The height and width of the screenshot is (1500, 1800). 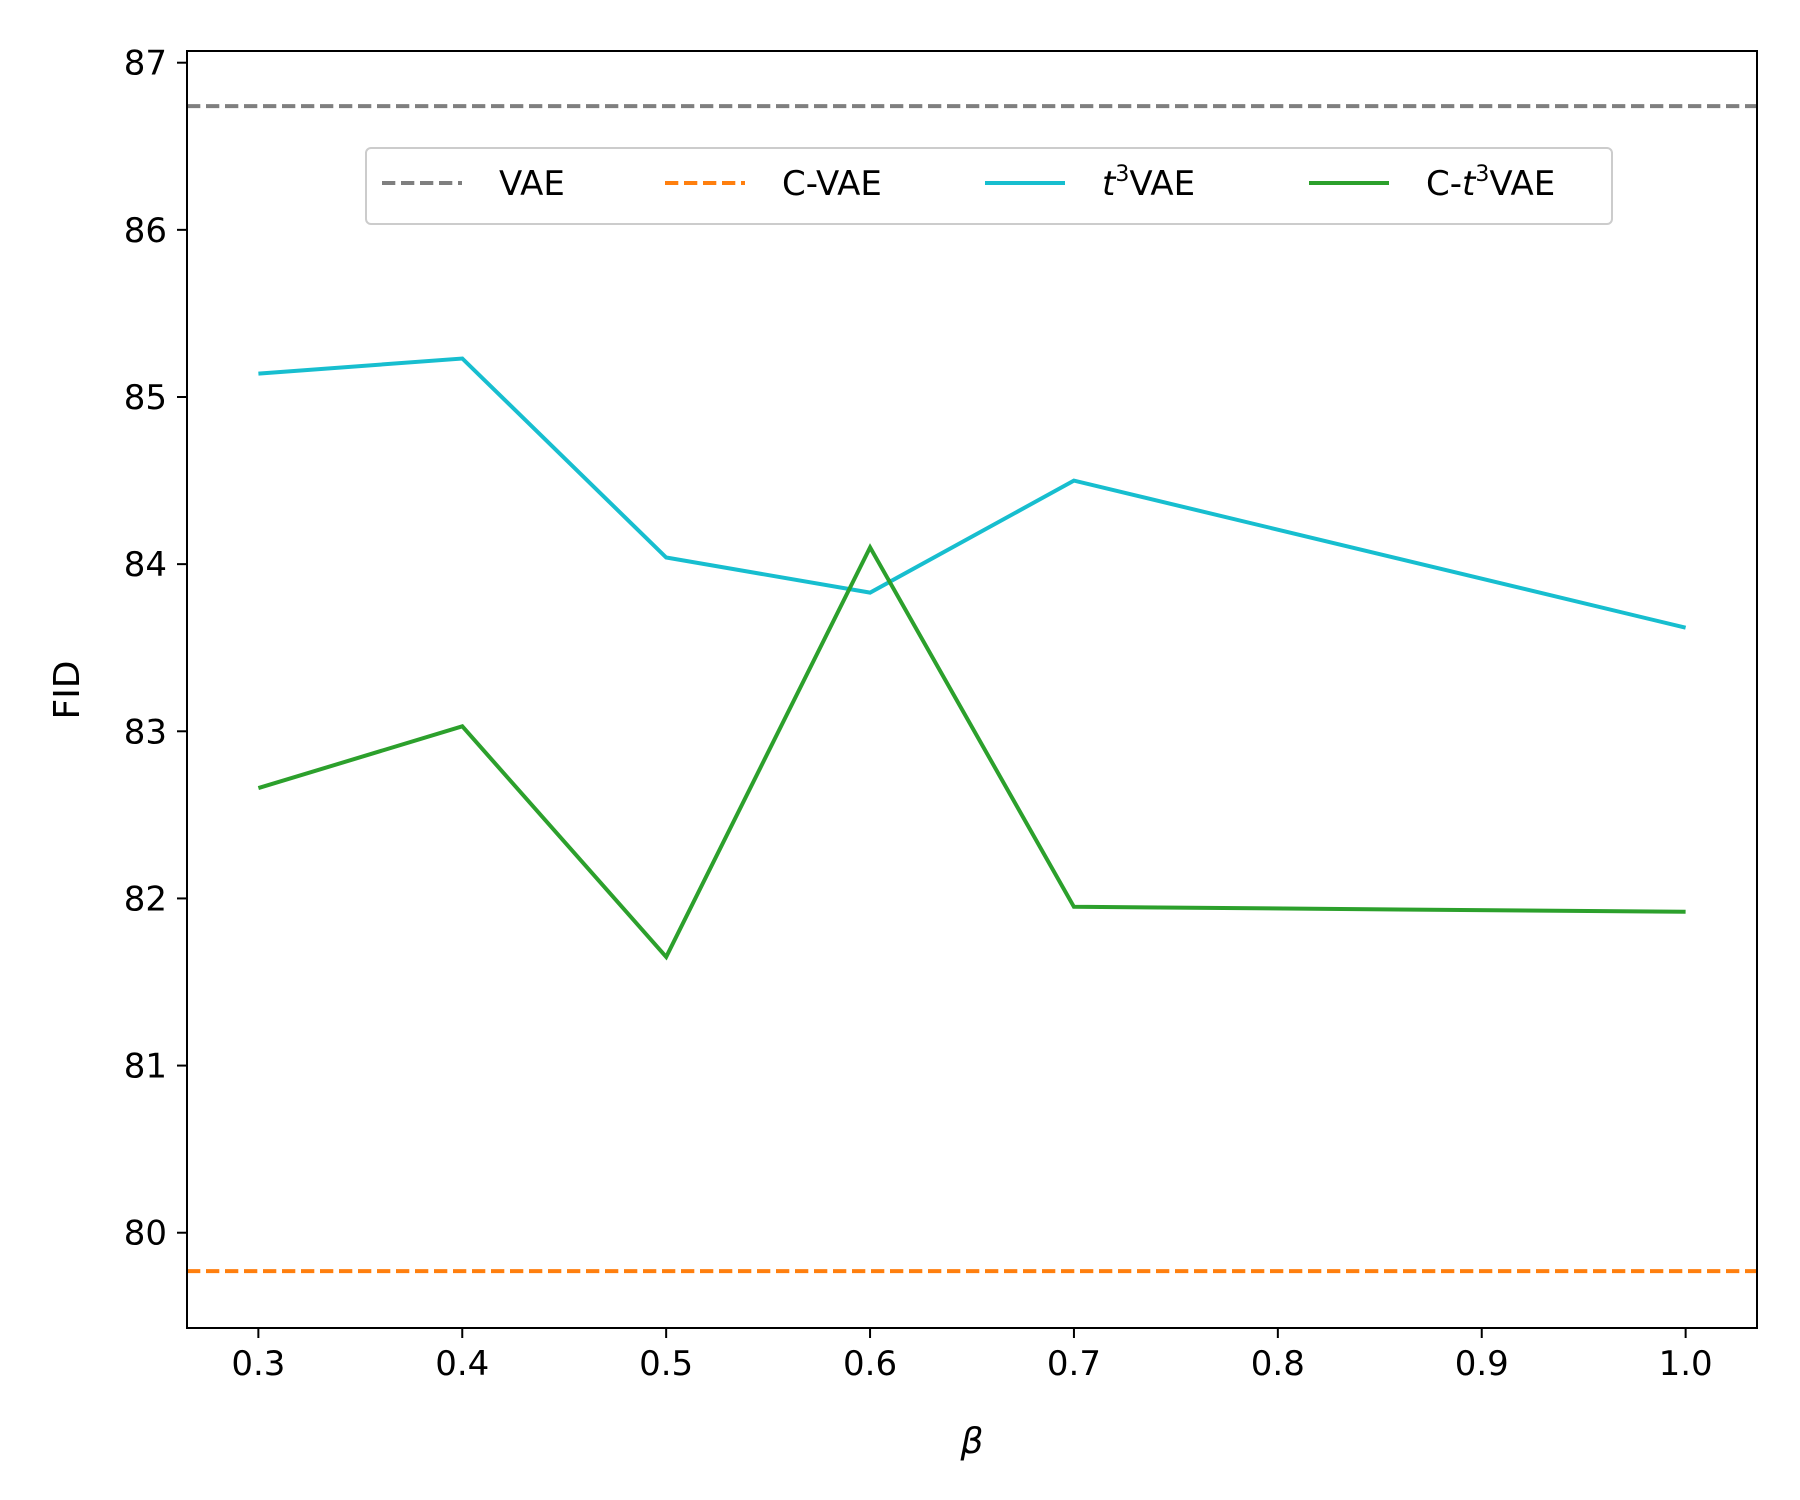 What do you see at coordinates (870, 1364) in the screenshot?
I see `x-tick-label: 0.6` at bounding box center [870, 1364].